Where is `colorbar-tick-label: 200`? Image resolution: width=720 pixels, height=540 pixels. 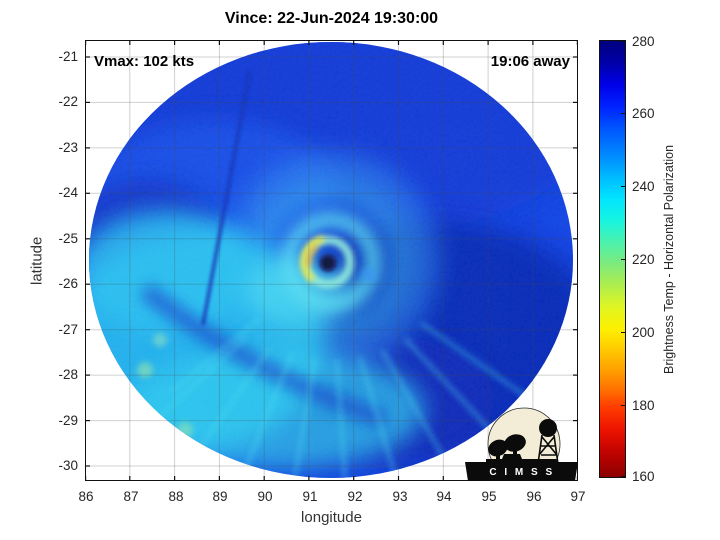 colorbar-tick-label: 200 is located at coordinates (643, 332).